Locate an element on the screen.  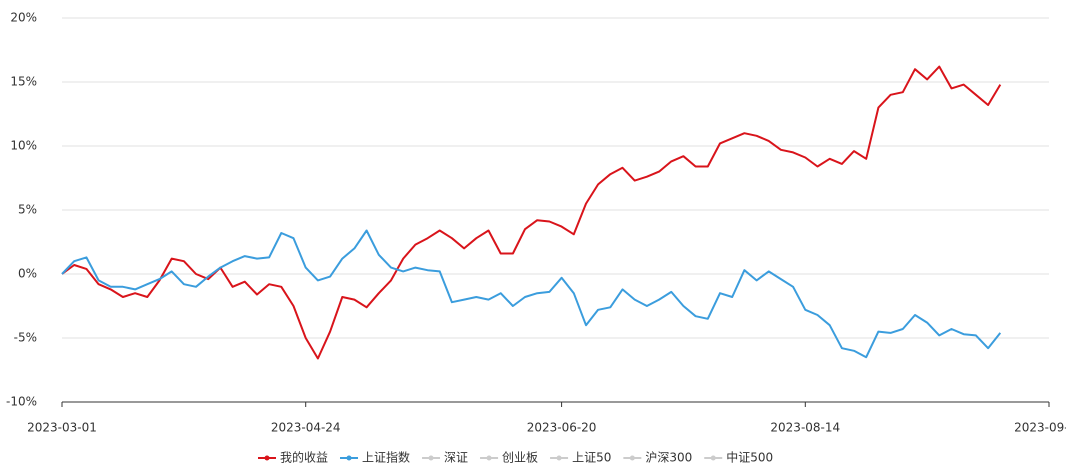
legend-entry-inactive: 深证 is located at coordinates (456, 458).